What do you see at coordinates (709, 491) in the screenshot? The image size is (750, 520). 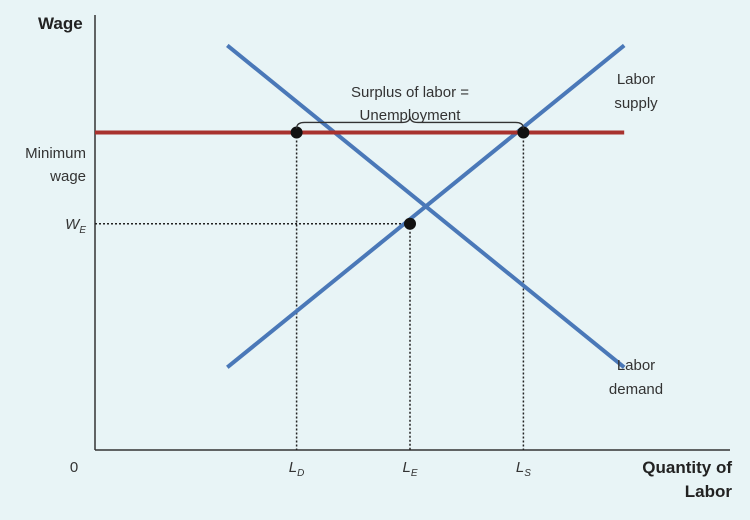 I see `x-axis-title-line2: Labor` at bounding box center [709, 491].